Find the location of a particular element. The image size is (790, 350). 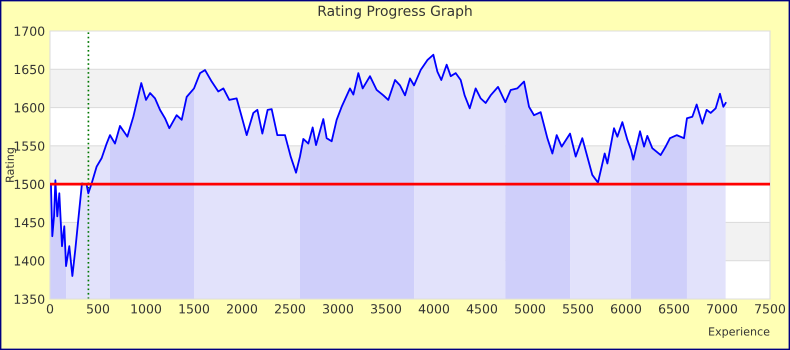

x-tick-label: 2000 is located at coordinates (242, 309).